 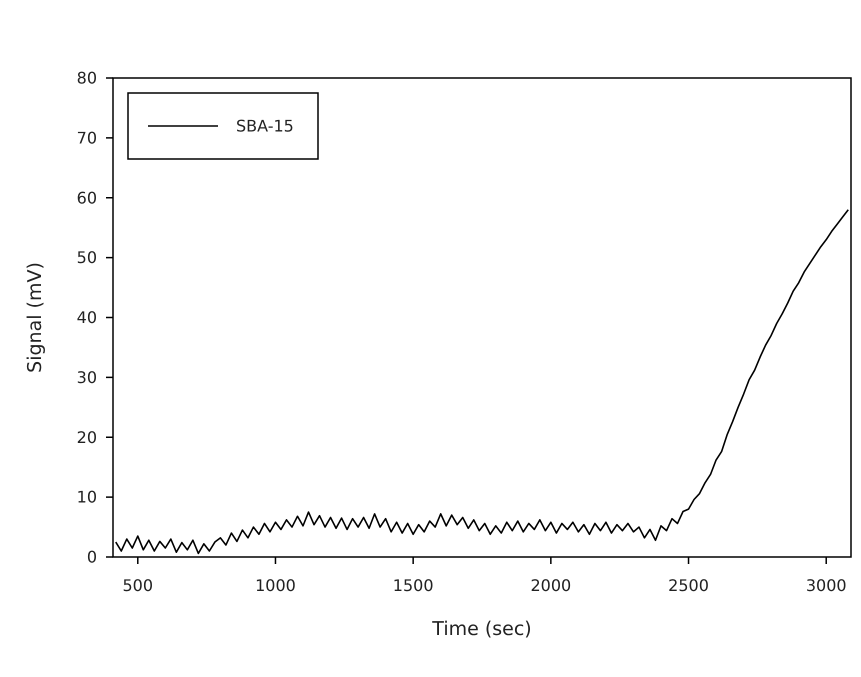 I want to click on y-tick-label: 70, so click(x=86, y=138).